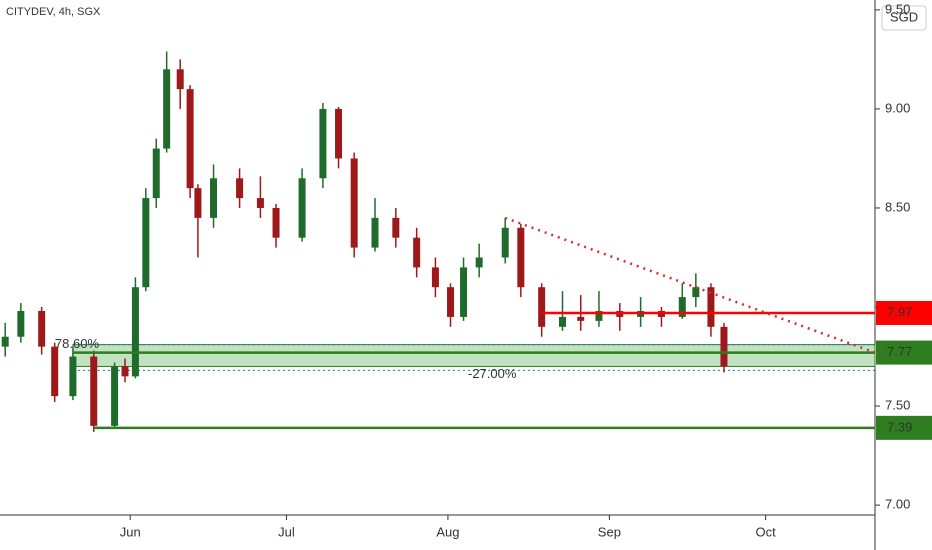  What do you see at coordinates (899, 311) in the screenshot?
I see `price-label: 7.97` at bounding box center [899, 311].